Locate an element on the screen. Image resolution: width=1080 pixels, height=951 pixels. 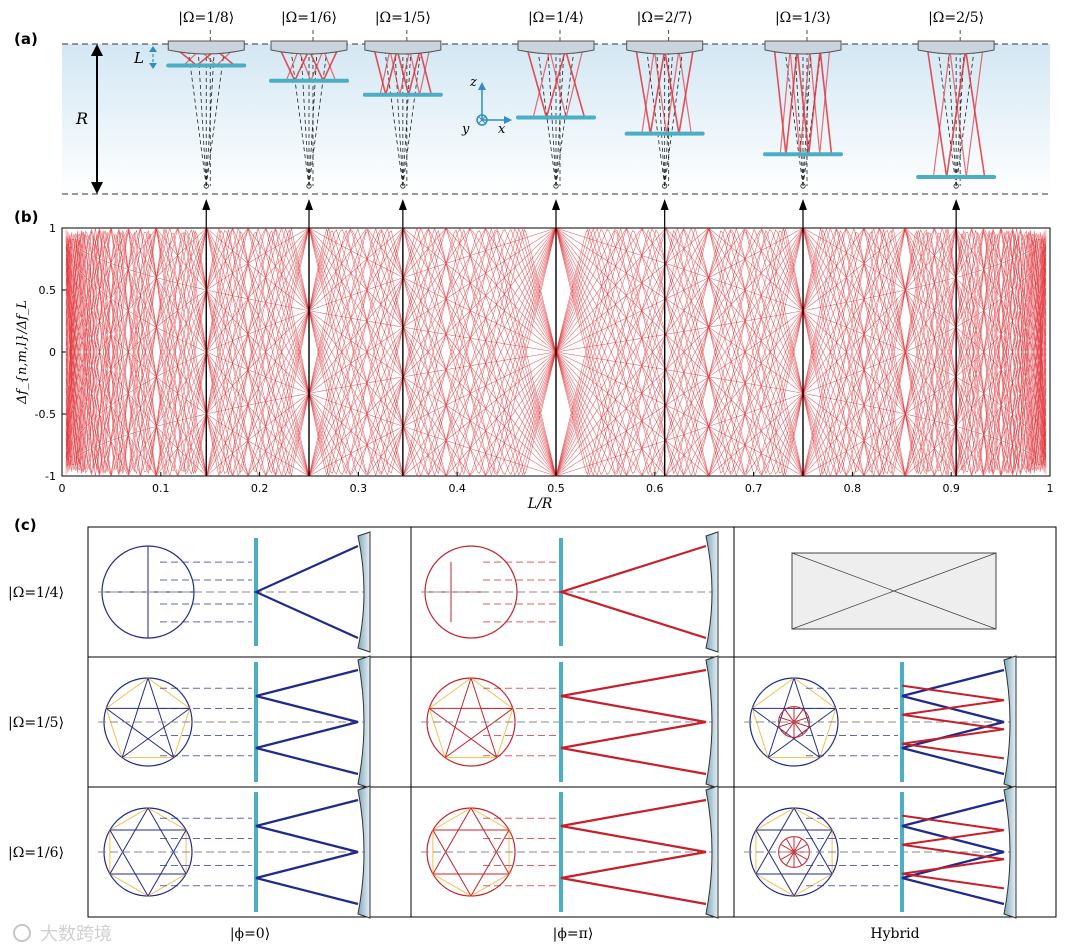
x-tick-label-5: 0.5 is located at coordinates (556, 488).